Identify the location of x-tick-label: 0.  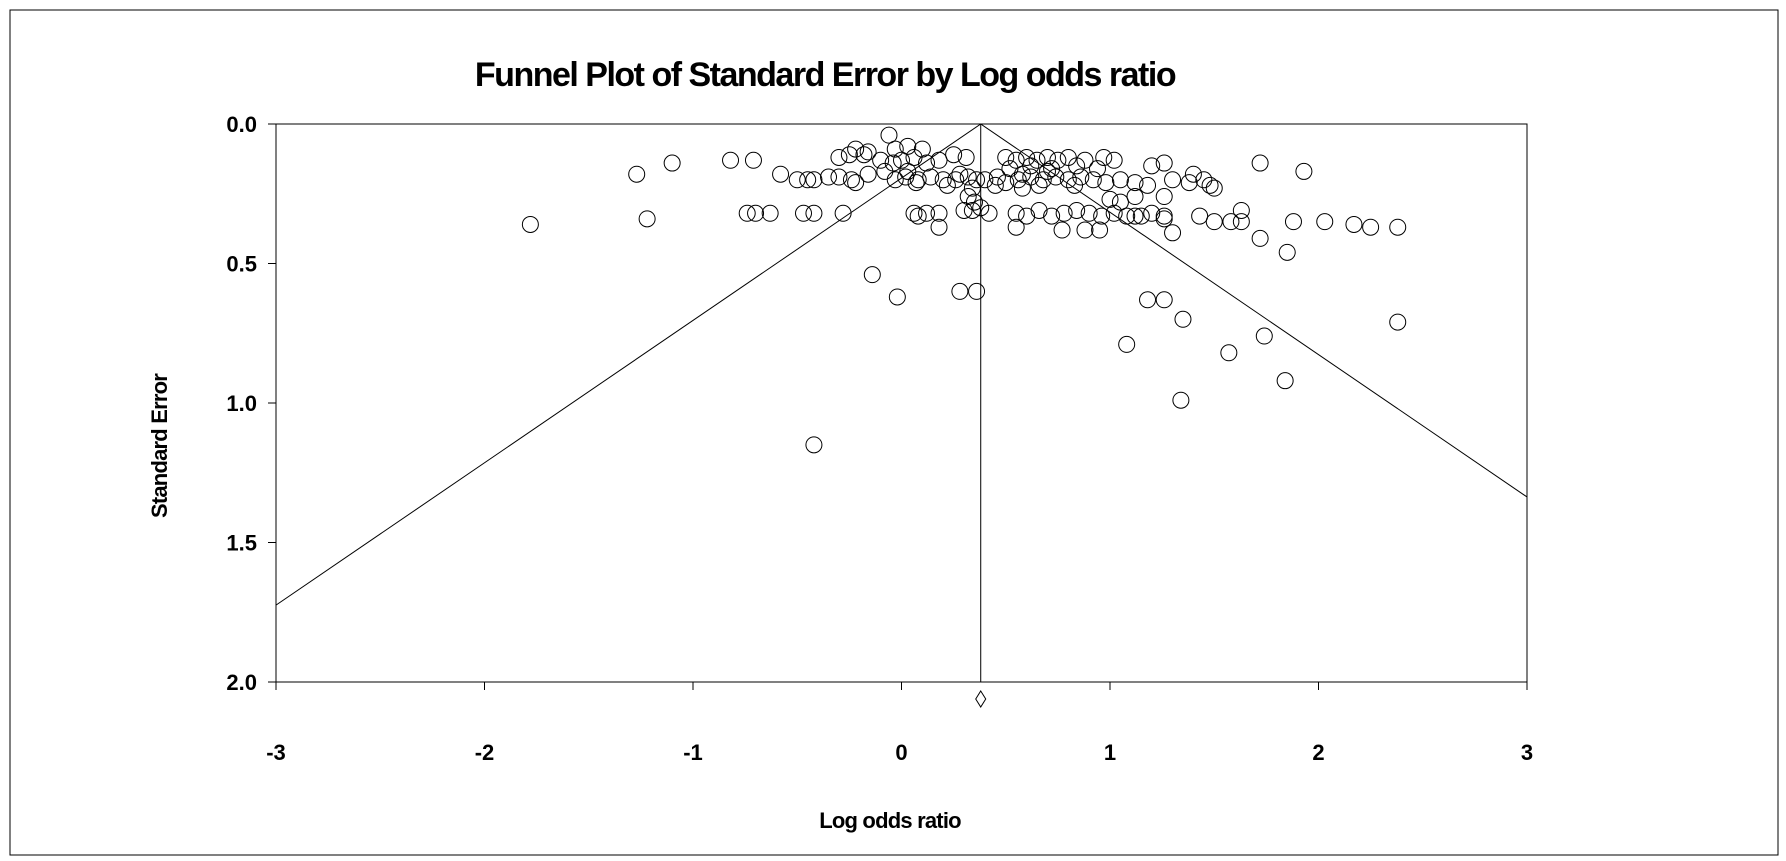
(901, 752).